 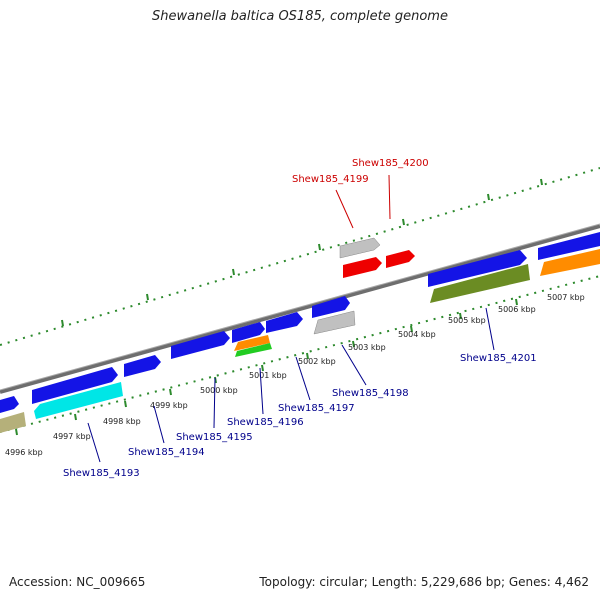 What do you see at coordinates (101, 473) in the screenshot?
I see `gene-label: Shew185_4193` at bounding box center [101, 473].